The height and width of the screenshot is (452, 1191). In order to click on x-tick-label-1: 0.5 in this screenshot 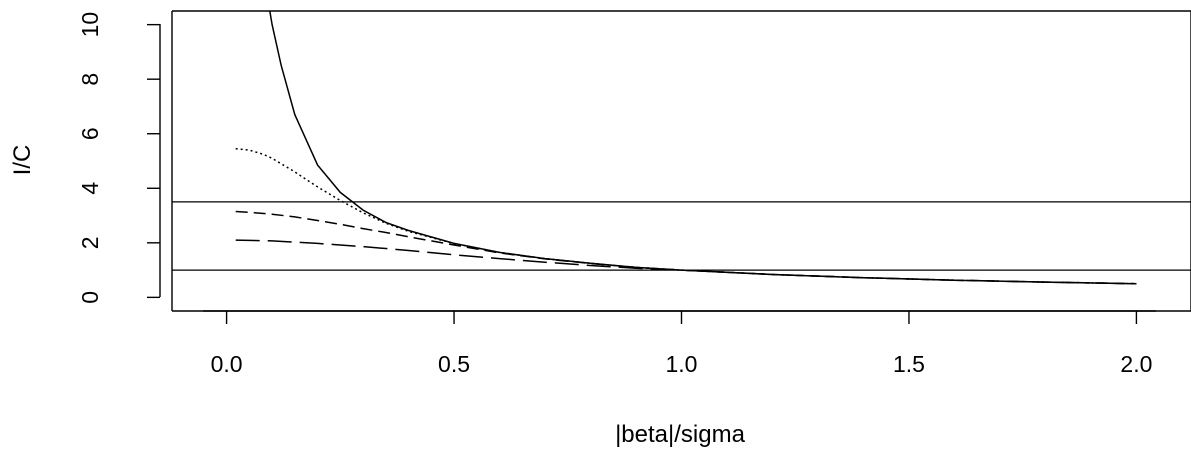, I will do `click(454, 364)`.